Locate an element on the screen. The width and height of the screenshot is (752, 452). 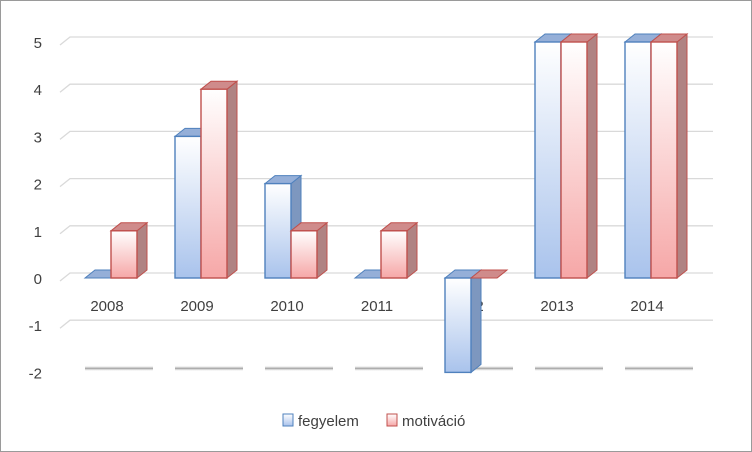
y-tick-label: 0 is located at coordinates (38, 279).